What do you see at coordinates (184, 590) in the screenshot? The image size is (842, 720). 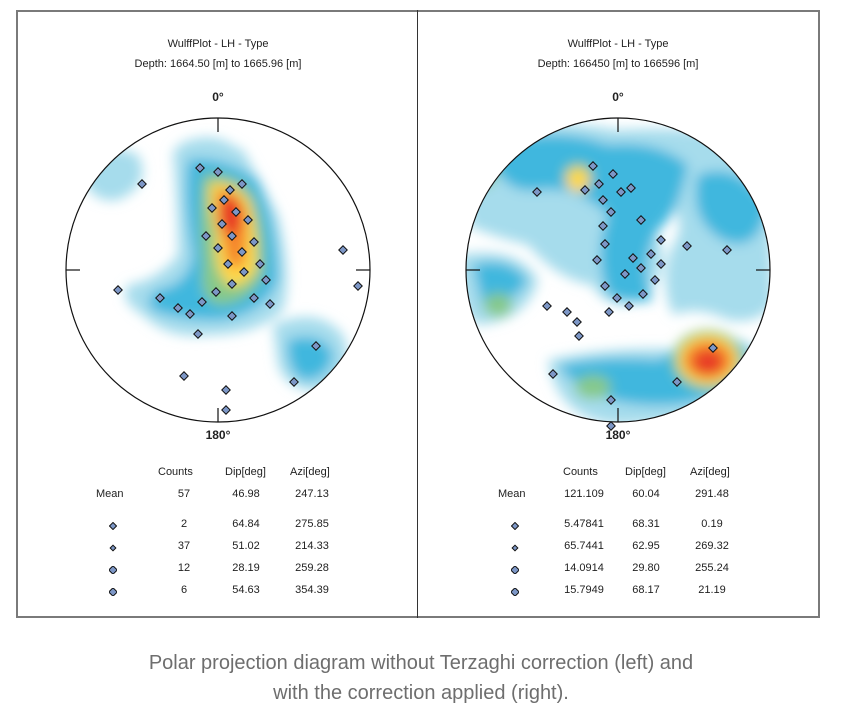 I see `set-4-counts: 6` at bounding box center [184, 590].